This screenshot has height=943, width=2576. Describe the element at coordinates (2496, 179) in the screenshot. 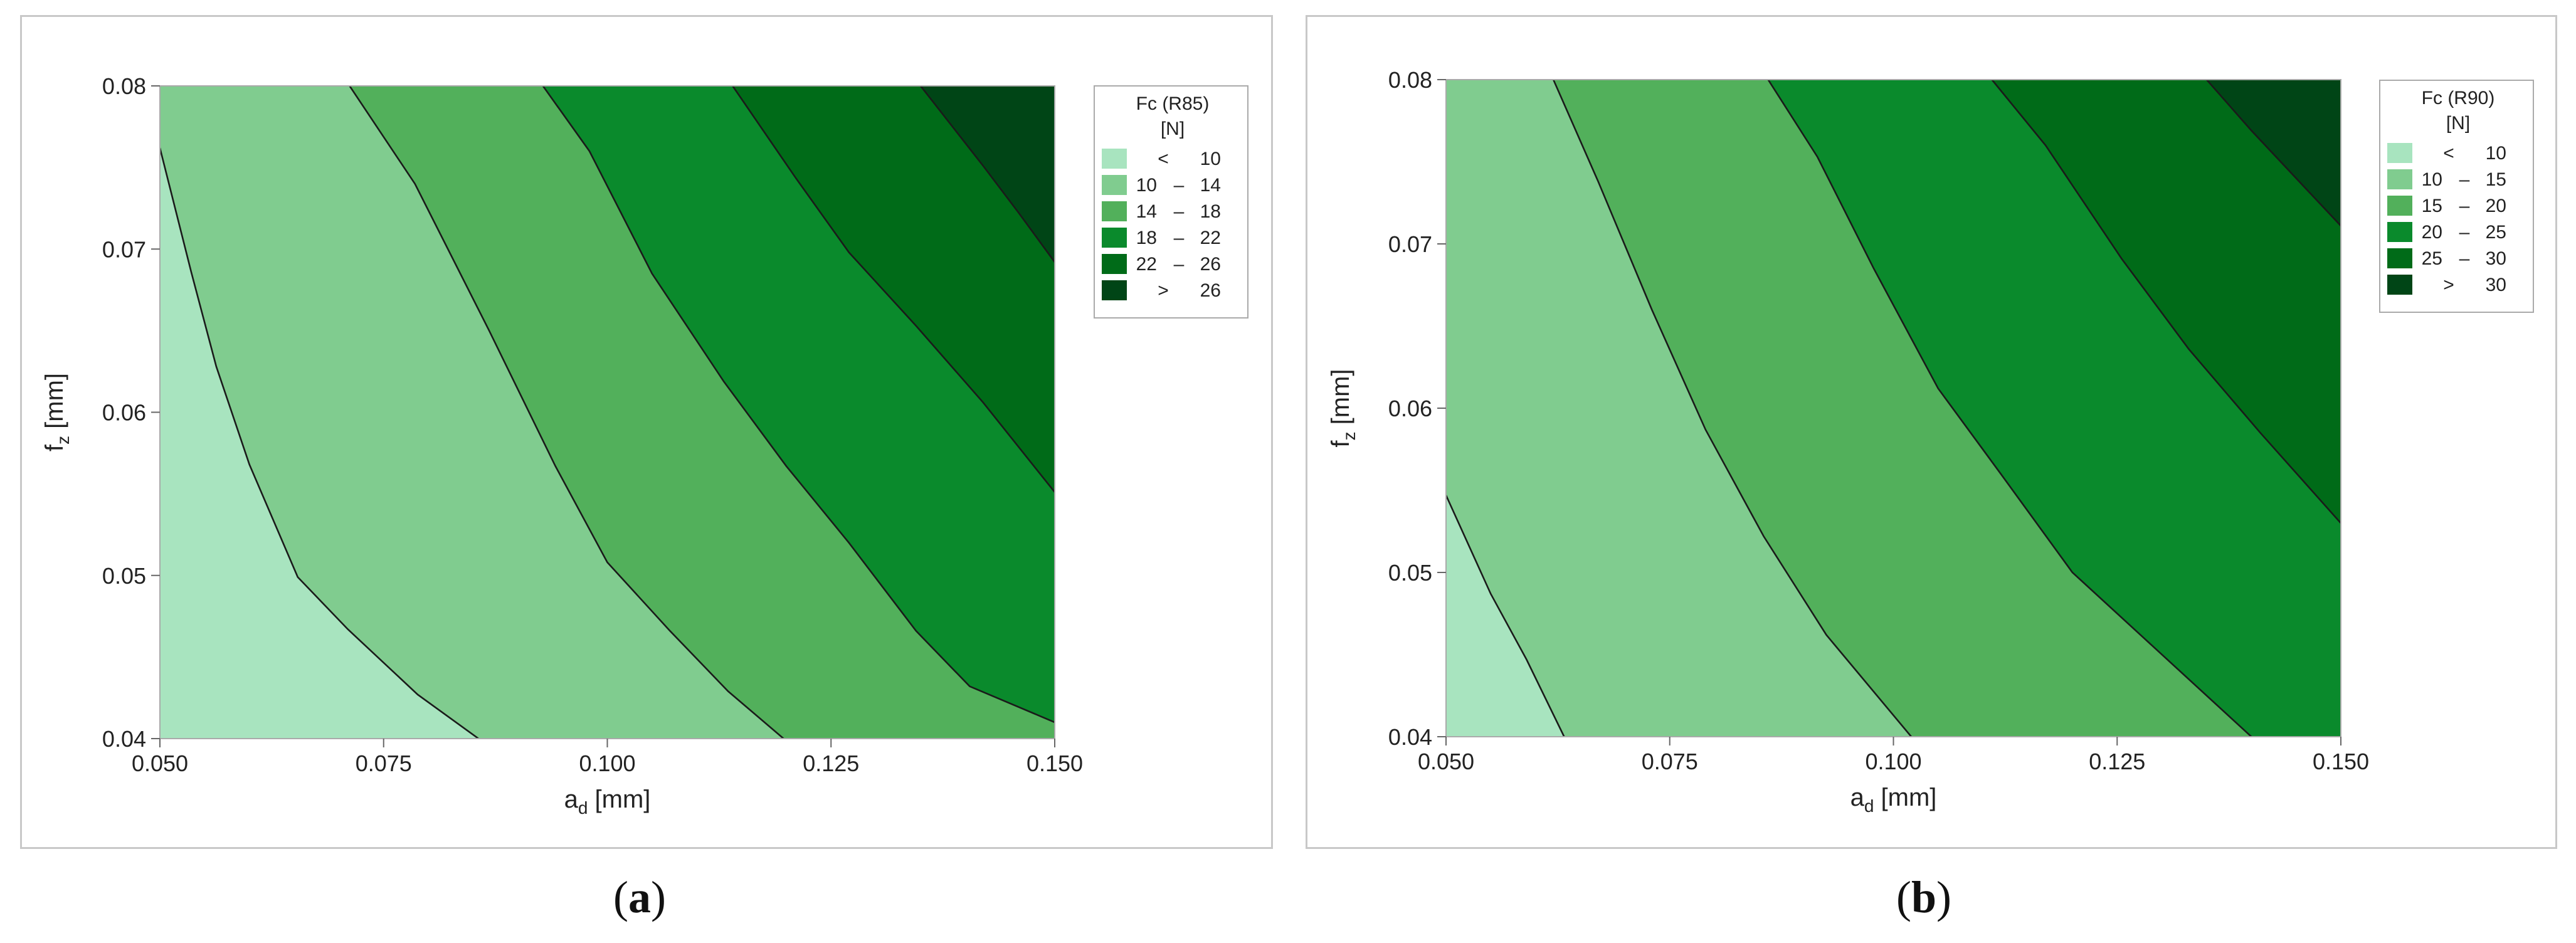

I see `legend-high: 15` at that location.